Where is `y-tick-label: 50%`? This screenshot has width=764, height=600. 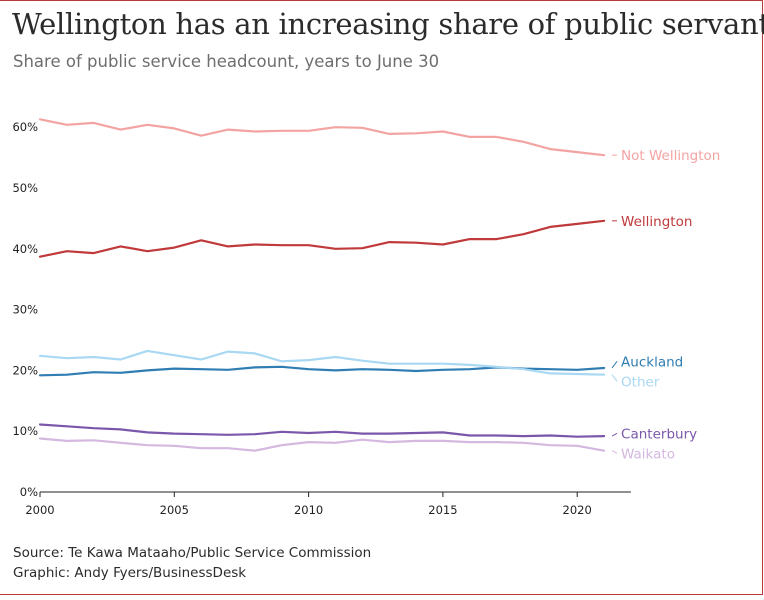
y-tick-label: 50% is located at coordinates (25, 188).